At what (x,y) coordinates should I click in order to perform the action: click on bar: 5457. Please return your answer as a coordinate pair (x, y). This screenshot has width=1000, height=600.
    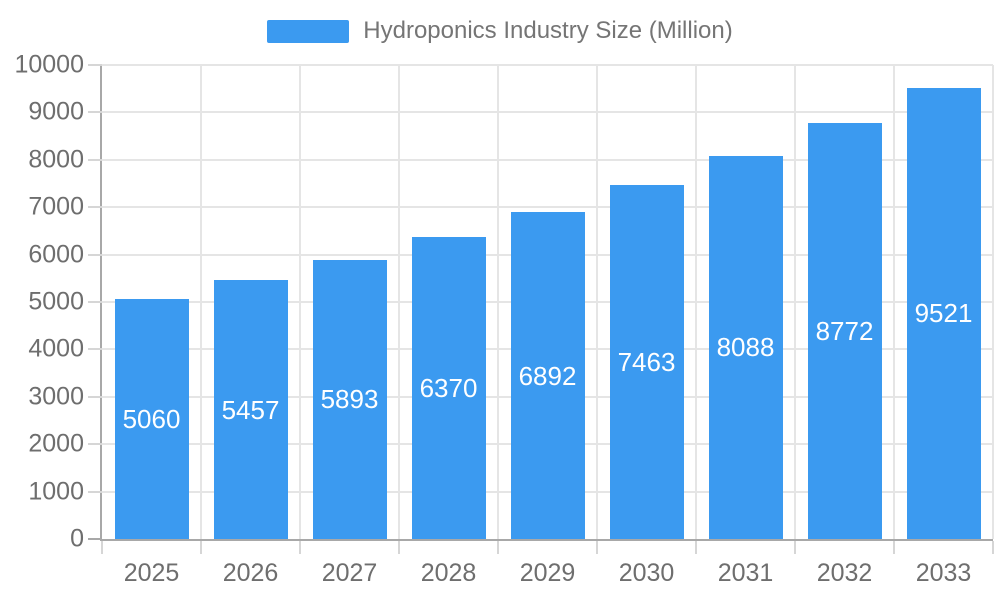
    Looking at the image, I should click on (250, 409).